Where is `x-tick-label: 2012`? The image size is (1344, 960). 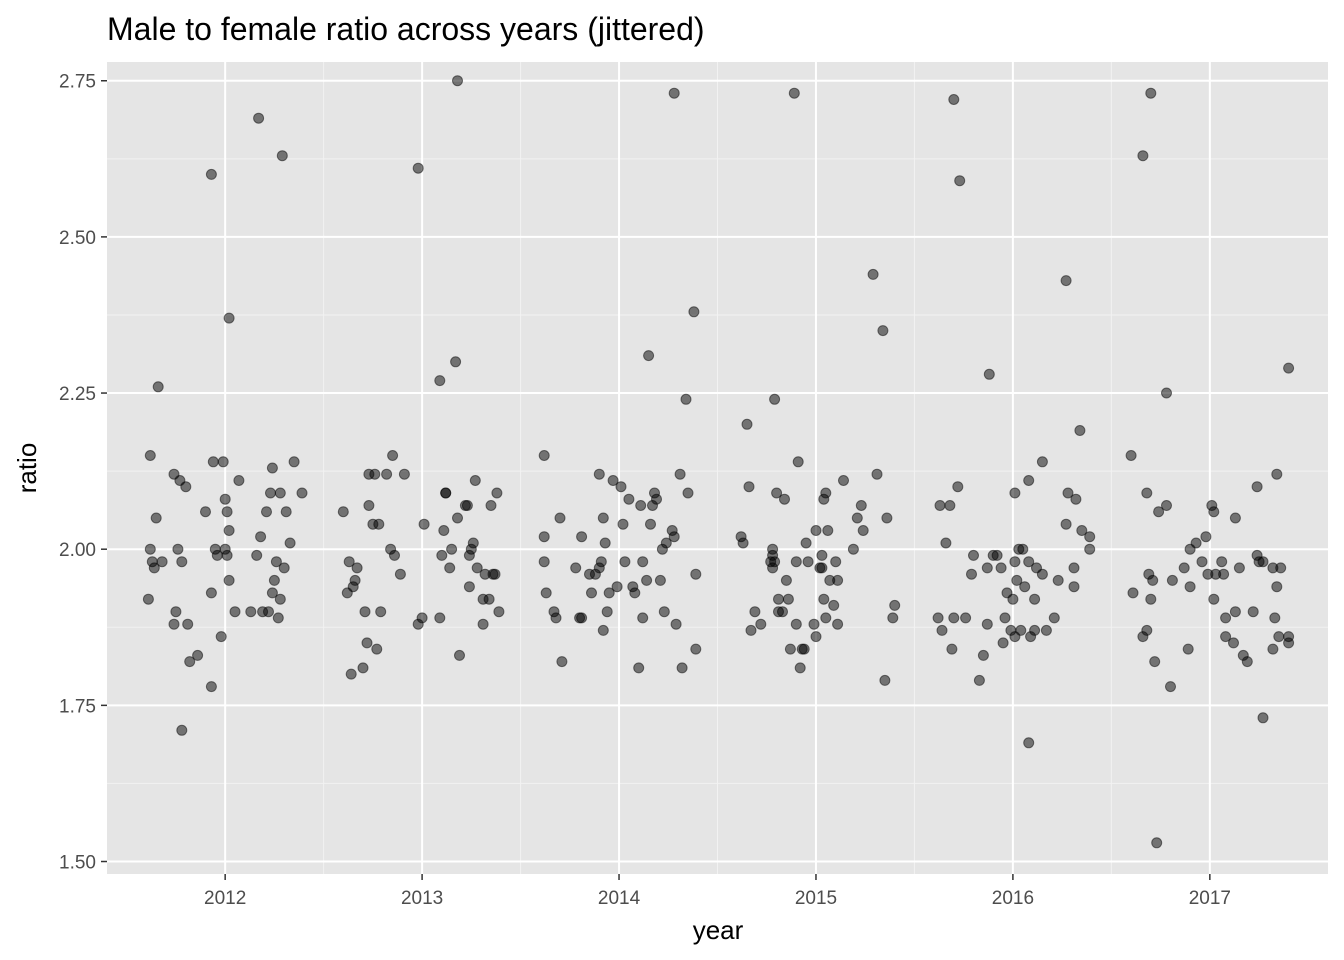
x-tick-label: 2012 is located at coordinates (225, 898).